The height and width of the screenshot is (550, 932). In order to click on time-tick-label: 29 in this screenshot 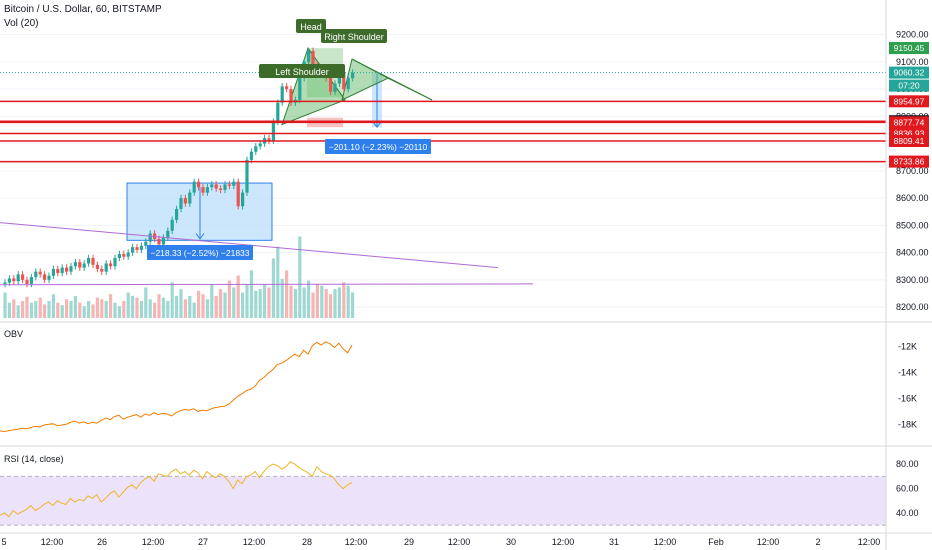, I will do `click(409, 542)`.